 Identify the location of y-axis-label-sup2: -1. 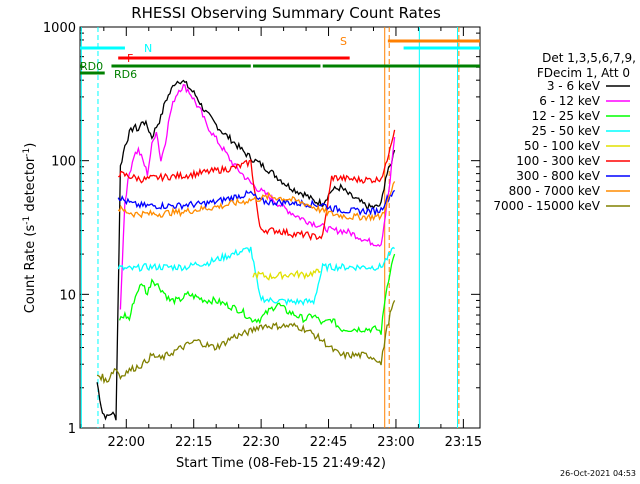
(27, 152).